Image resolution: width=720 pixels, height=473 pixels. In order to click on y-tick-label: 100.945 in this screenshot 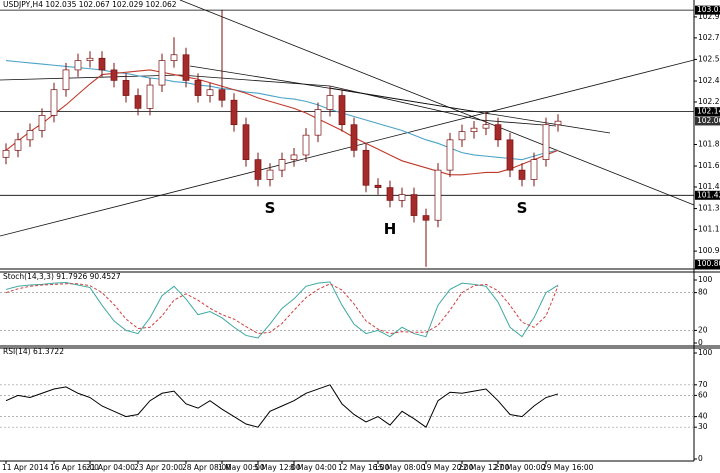, I will do `click(709, 250)`.